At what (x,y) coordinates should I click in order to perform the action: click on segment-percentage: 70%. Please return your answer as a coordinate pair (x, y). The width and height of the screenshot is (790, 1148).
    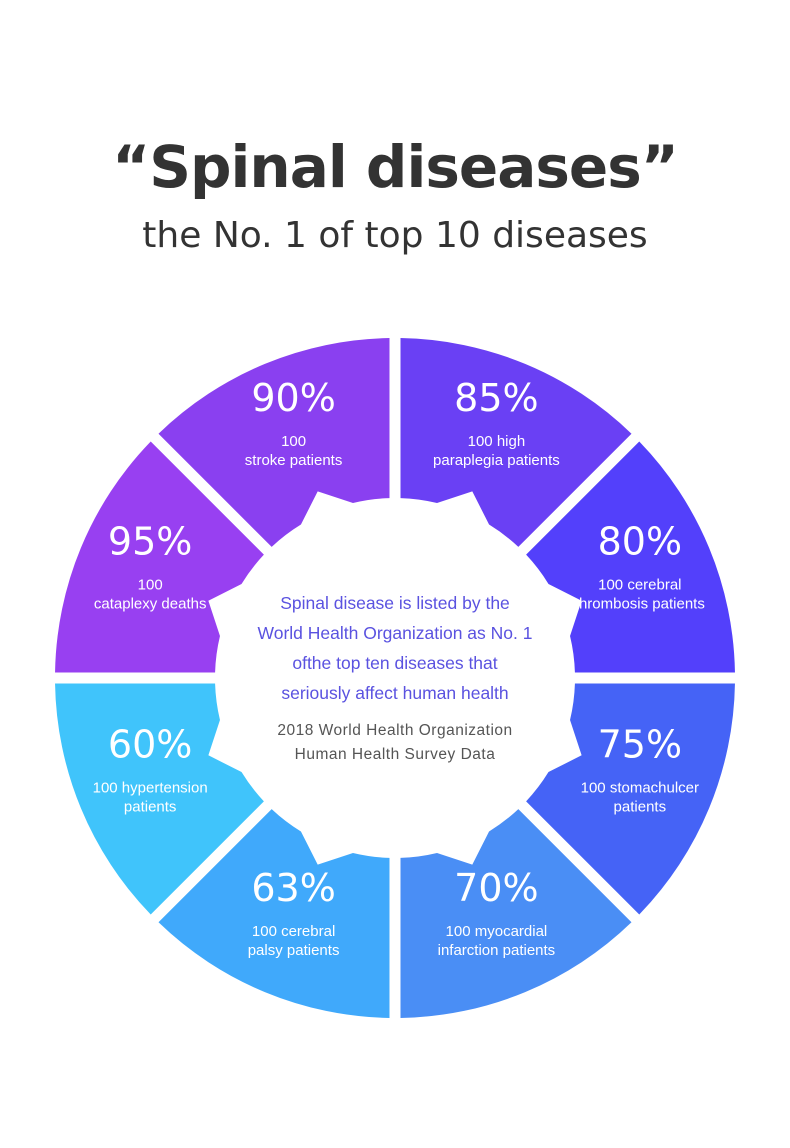
    Looking at the image, I should click on (496, 888).